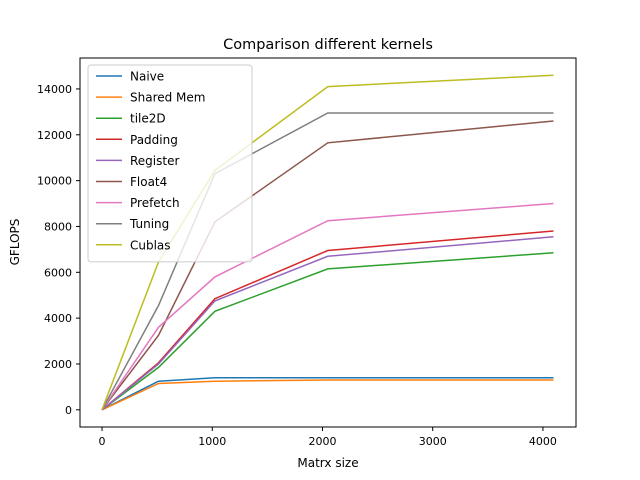 This screenshot has width=640, height=480. Describe the element at coordinates (154, 161) in the screenshot. I see `legend-label: Register` at that location.